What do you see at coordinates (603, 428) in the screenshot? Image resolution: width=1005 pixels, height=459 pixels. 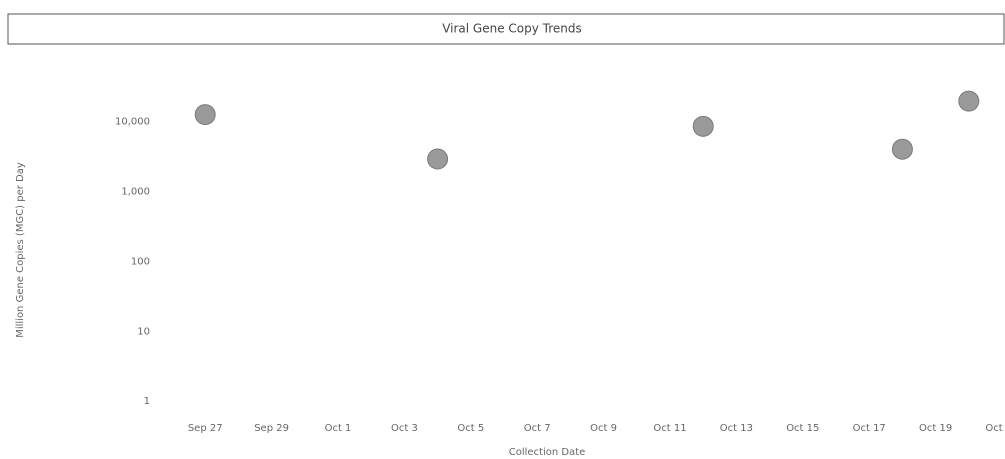 I see `x-tick-label: Oct 9` at bounding box center [603, 428].